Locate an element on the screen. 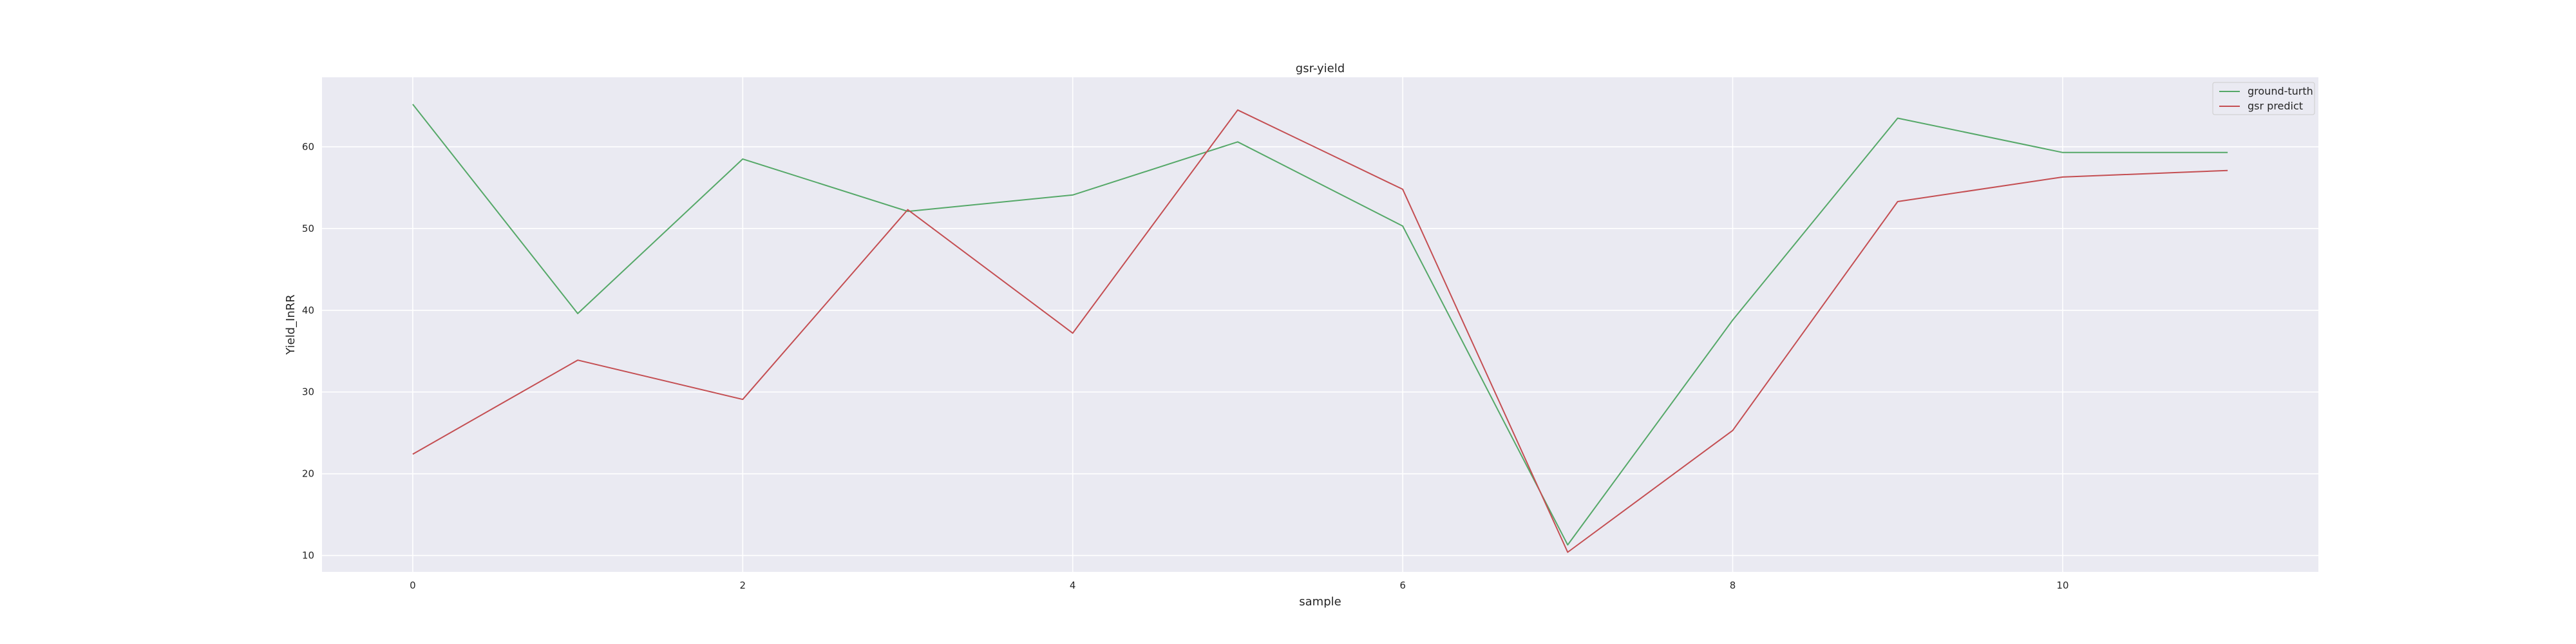 This screenshot has height=644, width=2576. x-tick-label: 4 is located at coordinates (1073, 586).